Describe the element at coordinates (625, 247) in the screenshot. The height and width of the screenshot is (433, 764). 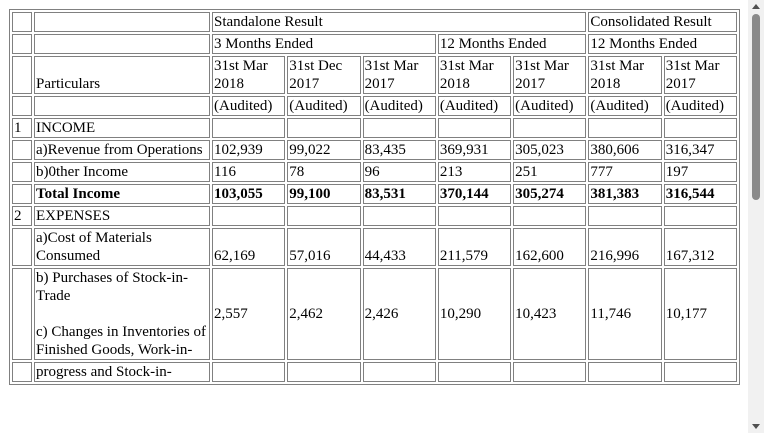
I see `value-cell: 216,996` at that location.